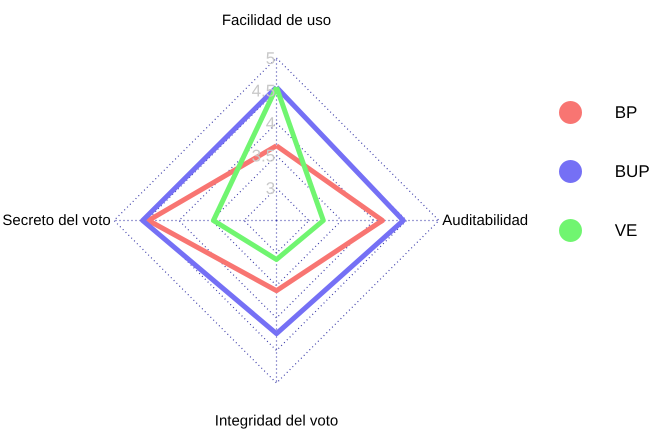  Describe the element at coordinates (271, 188) in the screenshot. I see `y-tick-label: 3` at that location.